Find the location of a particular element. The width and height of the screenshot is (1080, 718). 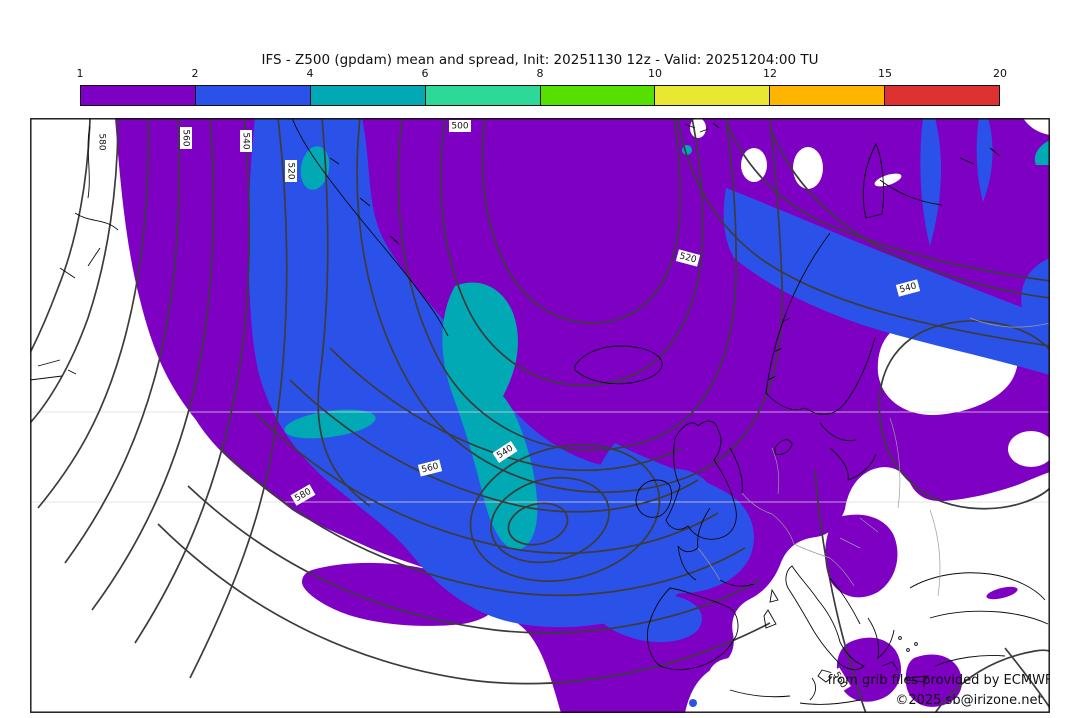

colorbar-tick: 4 is located at coordinates (310, 73).